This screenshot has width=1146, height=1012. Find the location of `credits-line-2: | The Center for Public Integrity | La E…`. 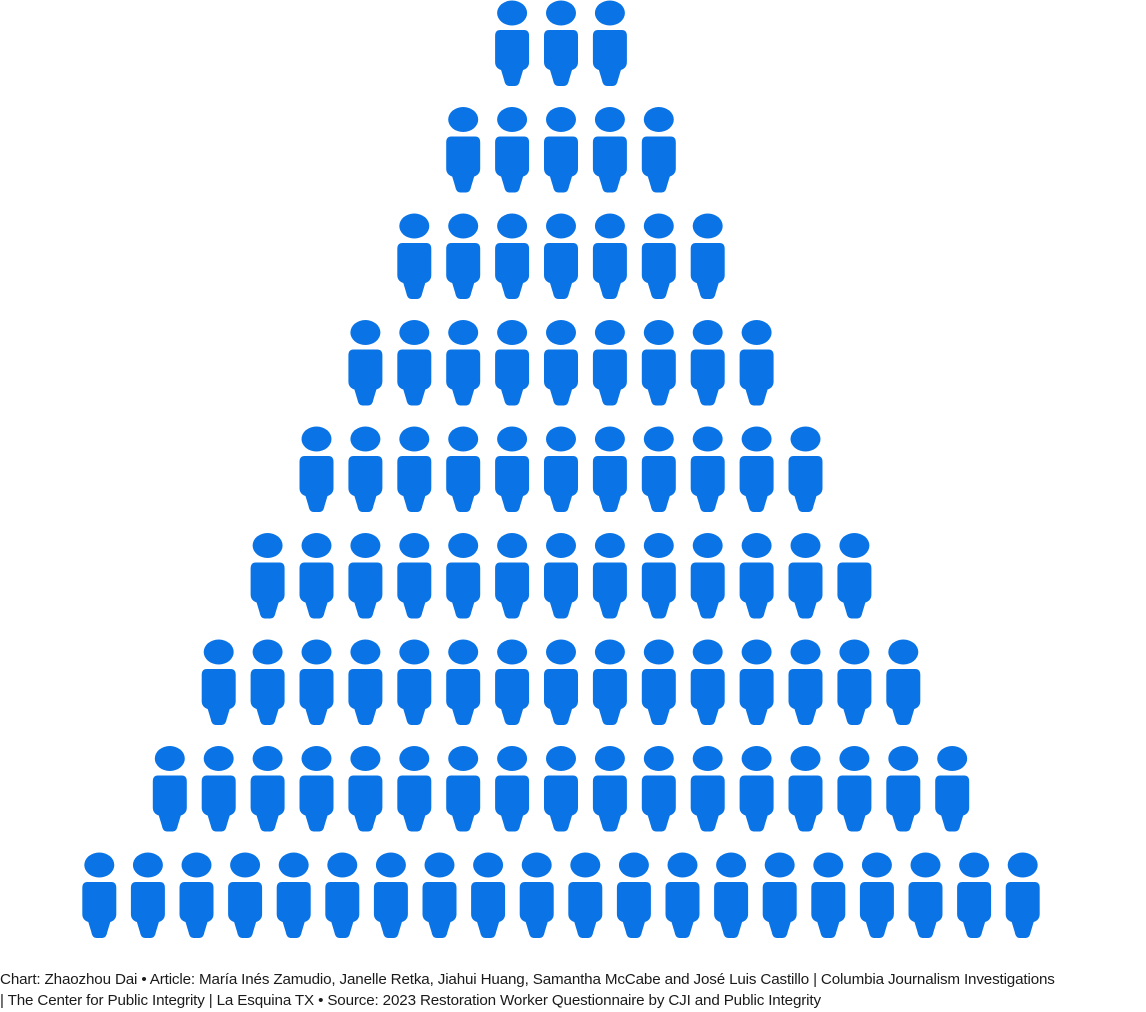

credits-line-2: | The Center for Public Integrity | La E… is located at coordinates (410, 1000).